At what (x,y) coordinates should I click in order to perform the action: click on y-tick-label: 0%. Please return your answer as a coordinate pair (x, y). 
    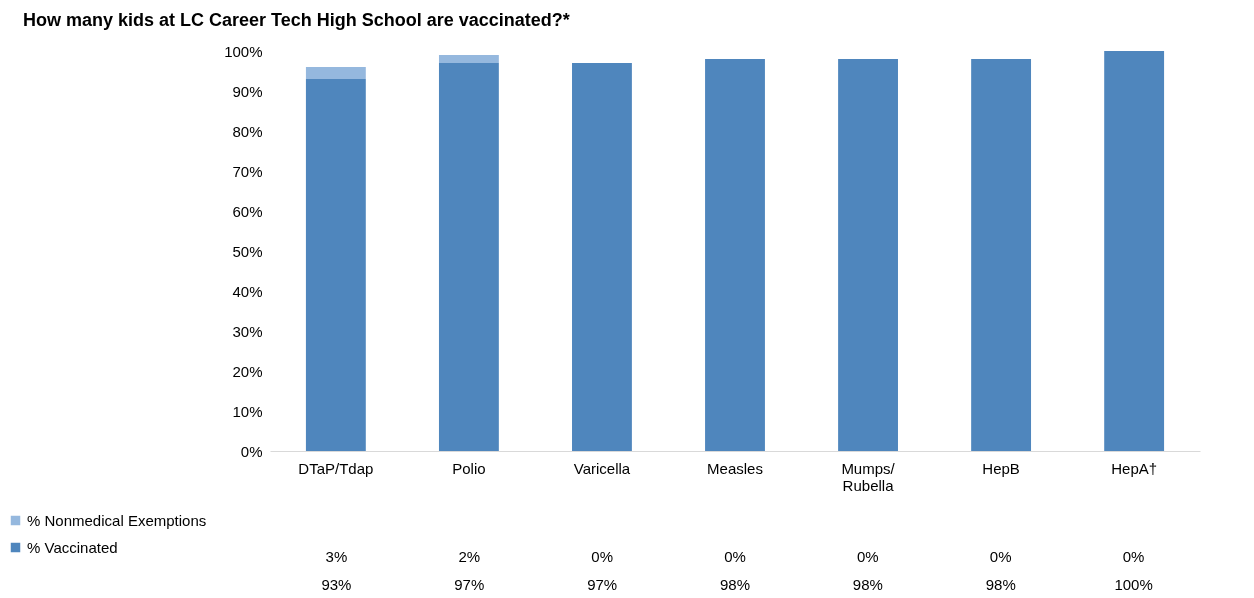
    Looking at the image, I should click on (251, 451).